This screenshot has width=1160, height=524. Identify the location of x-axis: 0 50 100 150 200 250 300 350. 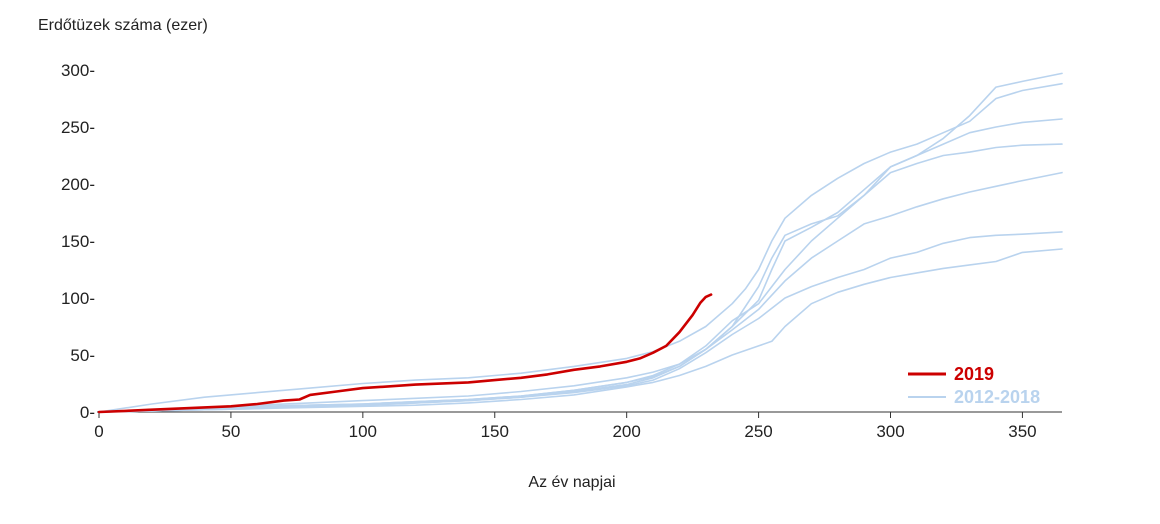
(565, 426).